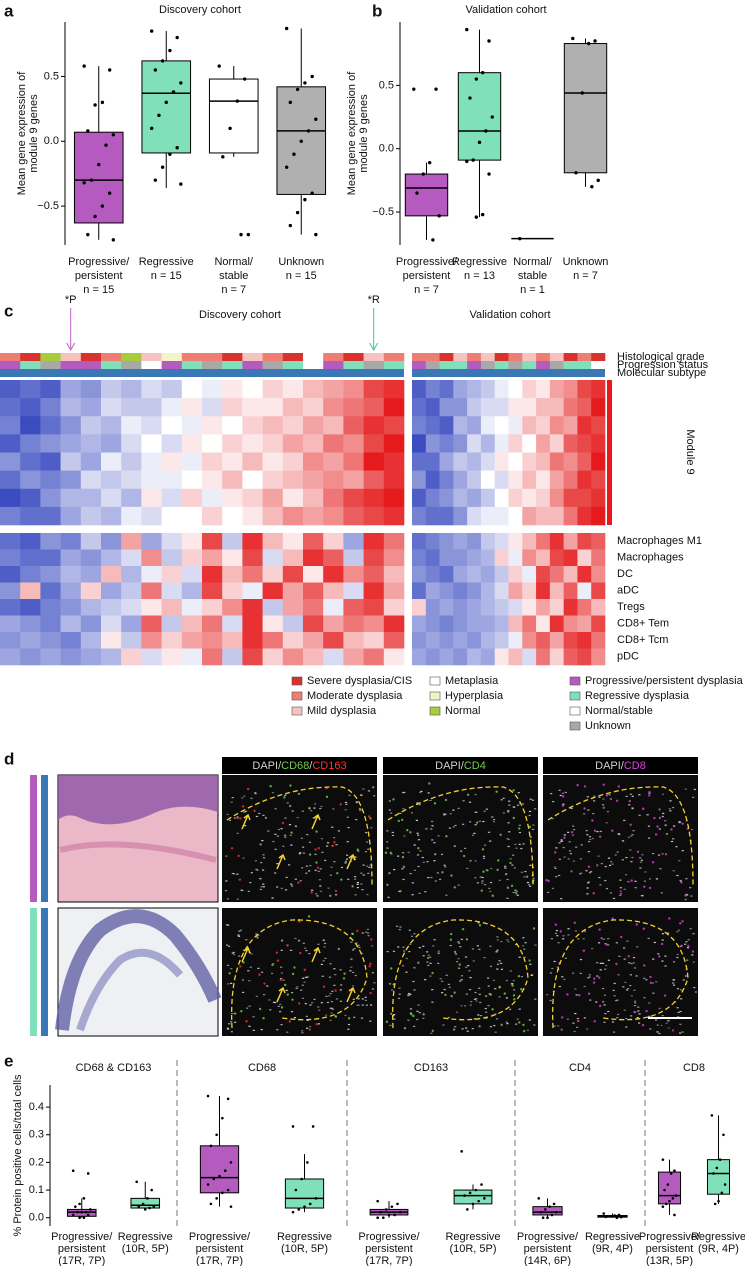 The width and height of the screenshot is (745, 1266). I want to click on y-tick-label: 0.0, so click(386, 149).